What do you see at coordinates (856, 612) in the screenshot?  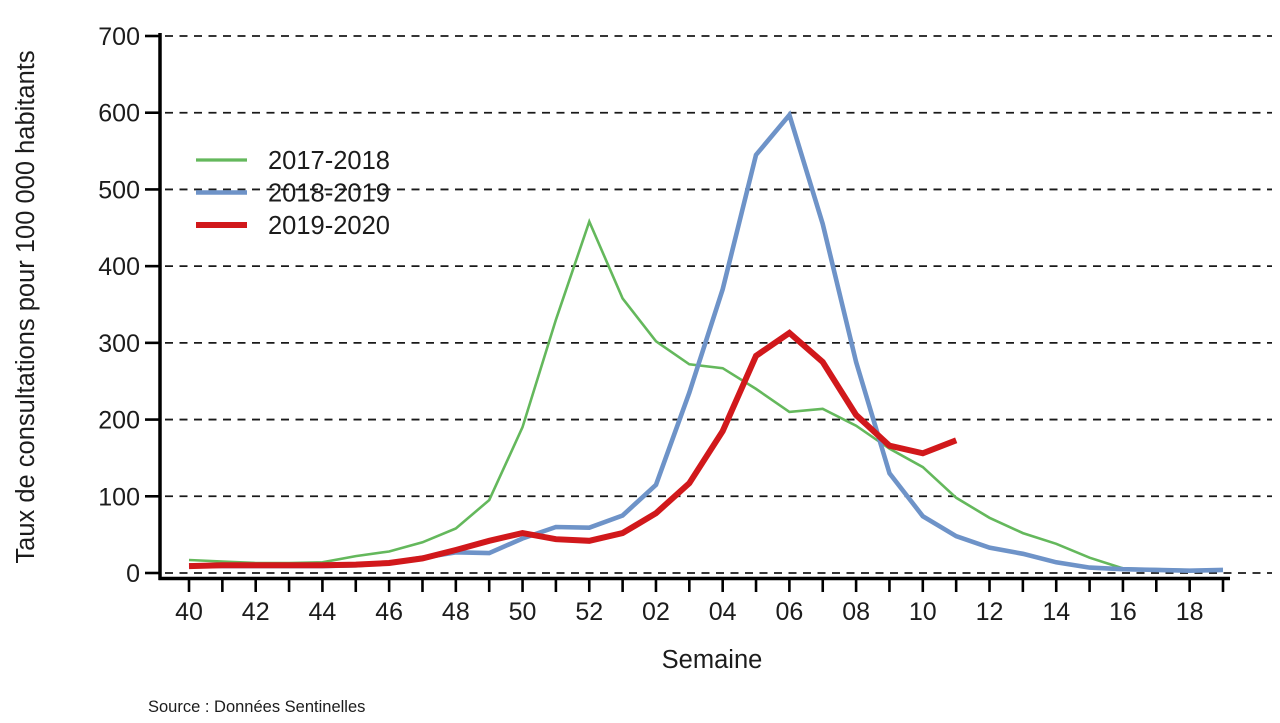 I see `x-tick-label-08: 08` at bounding box center [856, 612].